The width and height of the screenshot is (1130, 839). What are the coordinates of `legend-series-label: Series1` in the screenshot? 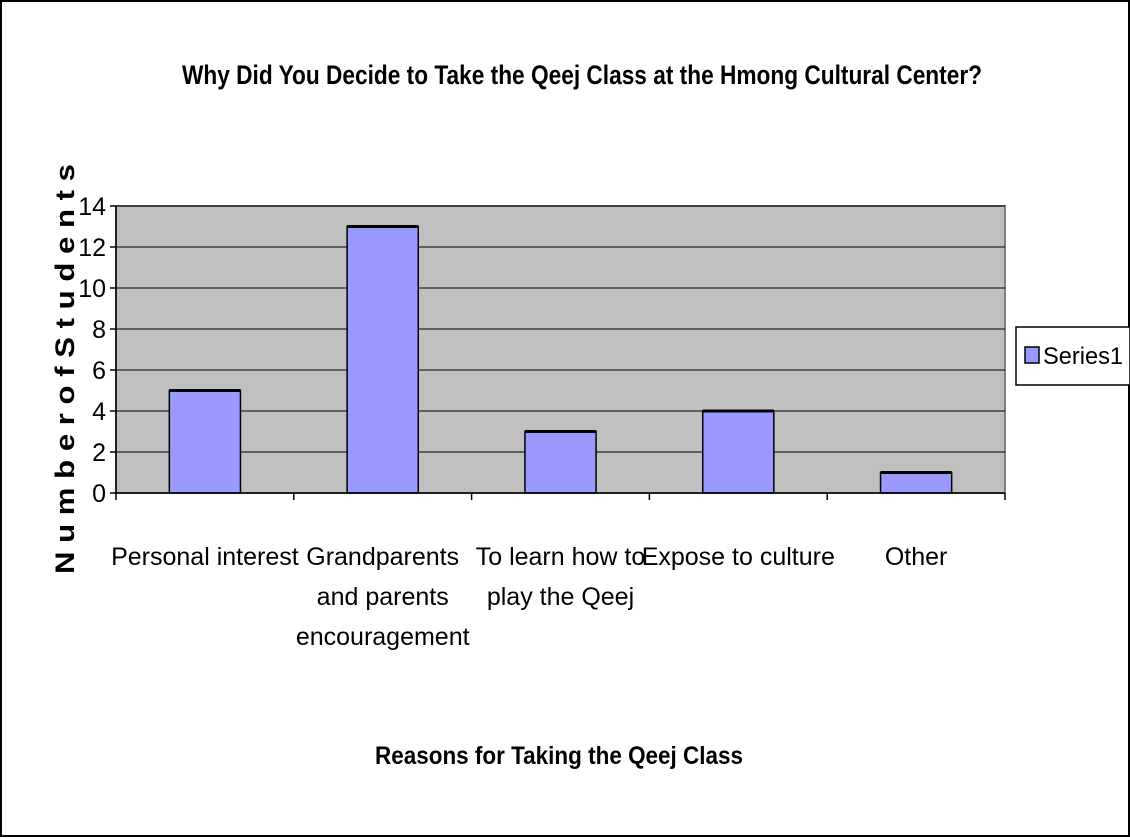 It's located at (1083, 356).